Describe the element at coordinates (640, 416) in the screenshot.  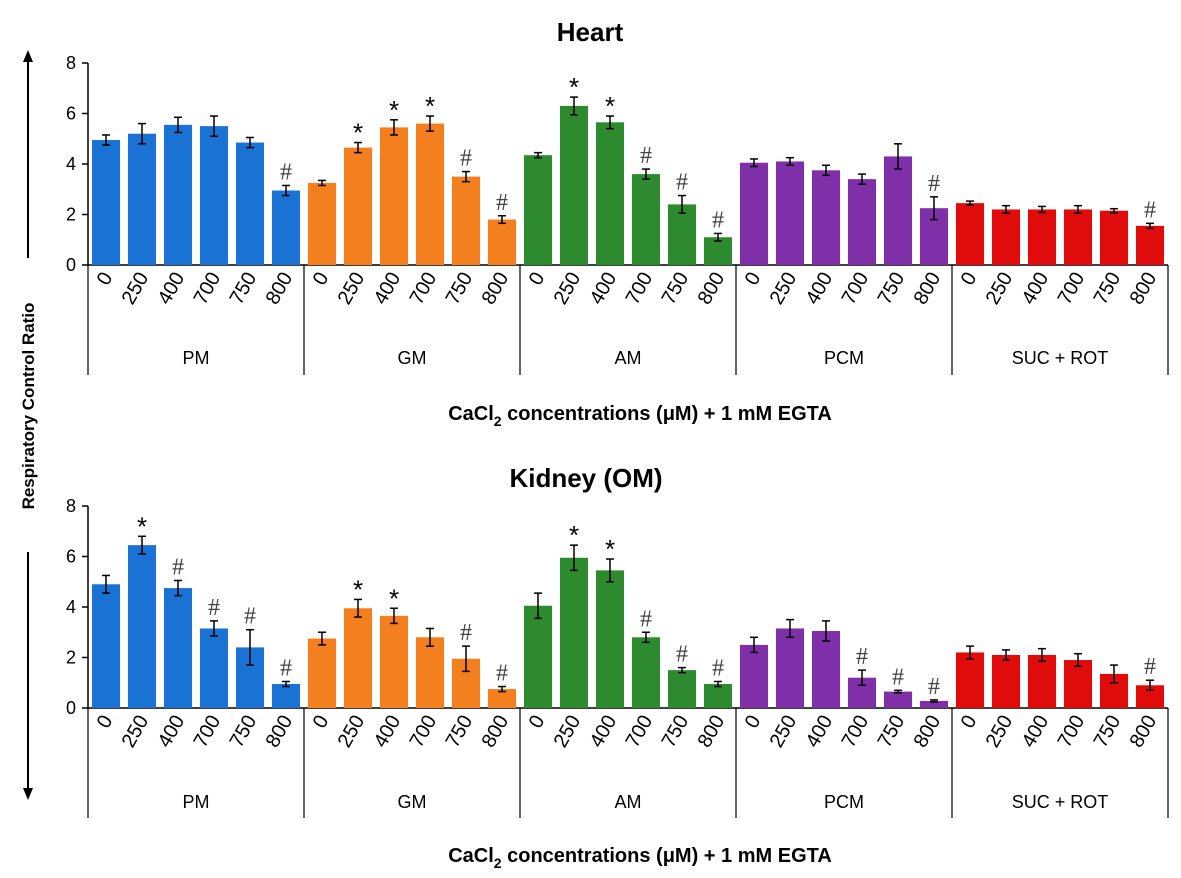
I see `heart-x-axis-label: CaCl2 concentrations (μM) + 1 mM EGTA` at that location.